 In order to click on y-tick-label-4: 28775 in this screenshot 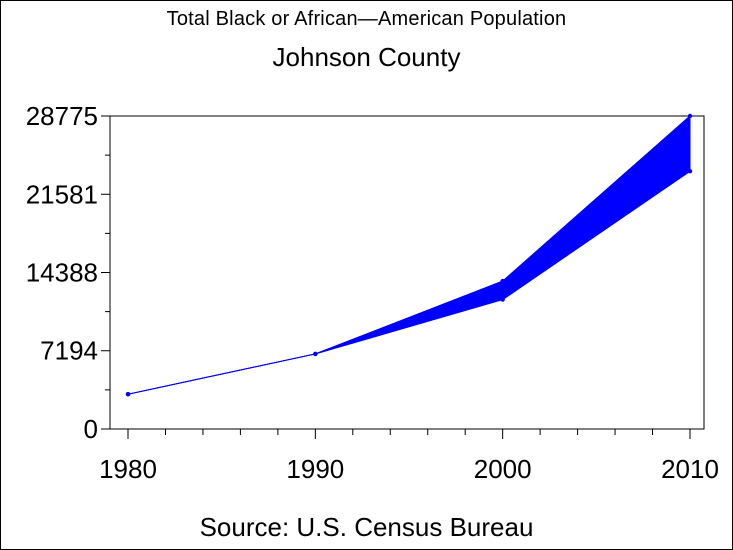, I will do `click(62, 116)`.